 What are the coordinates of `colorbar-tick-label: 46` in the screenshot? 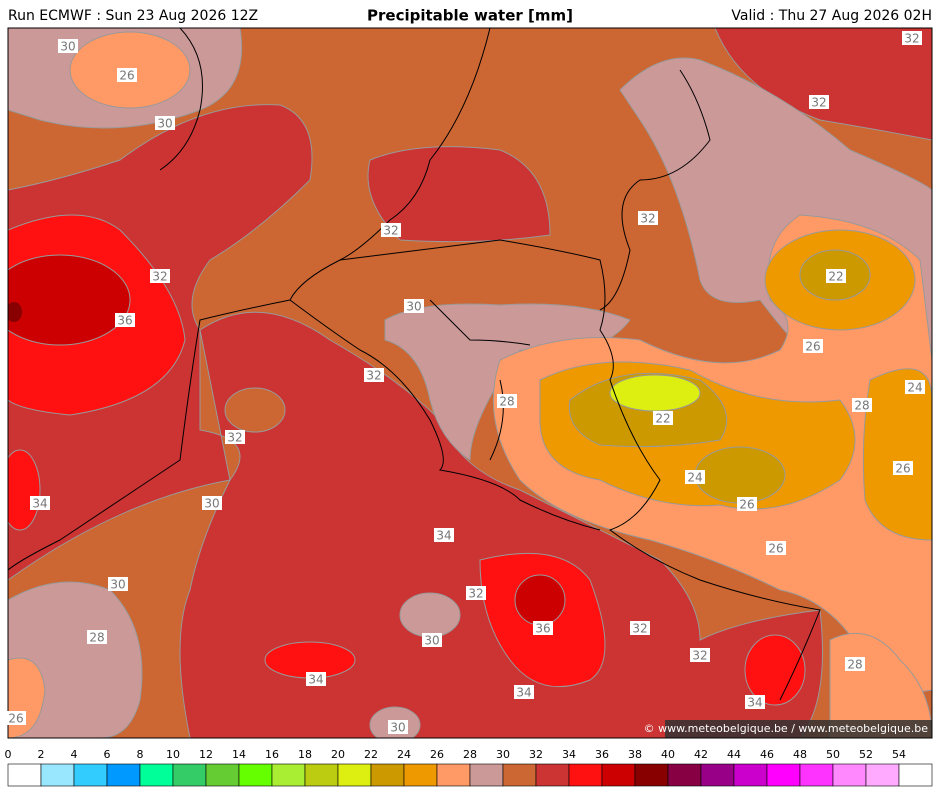 It's located at (767, 754).